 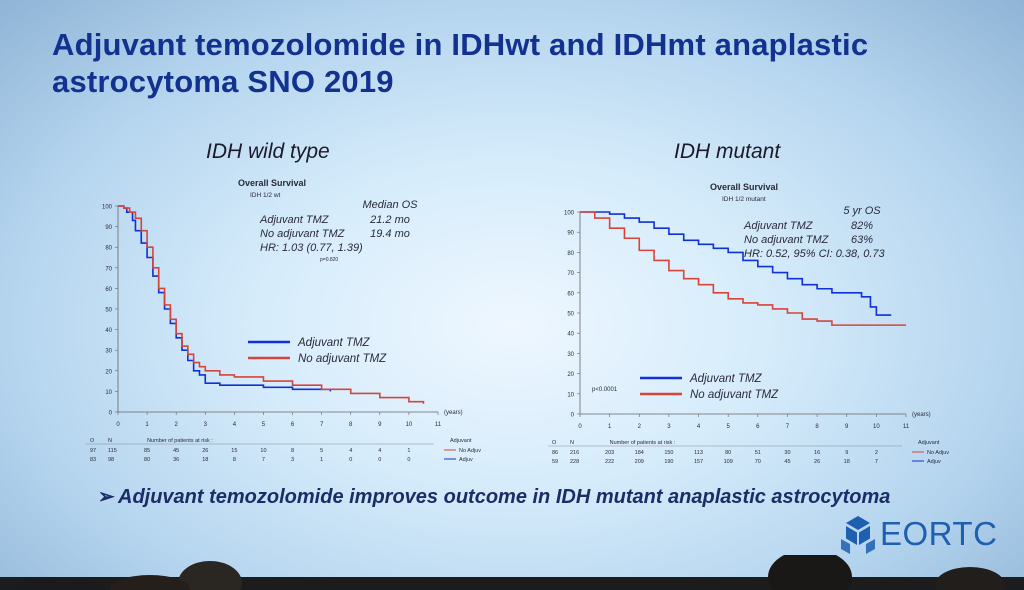 What do you see at coordinates (555, 462) in the screenshot?
I see `risk-o-value: 59` at bounding box center [555, 462].